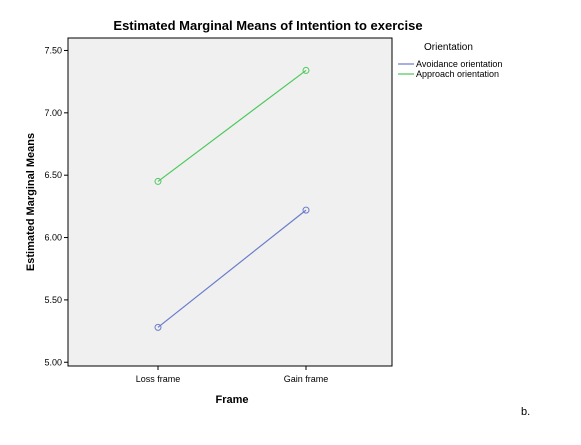  What do you see at coordinates (457, 74) in the screenshot?
I see `legend-label: Approach orientation` at bounding box center [457, 74].